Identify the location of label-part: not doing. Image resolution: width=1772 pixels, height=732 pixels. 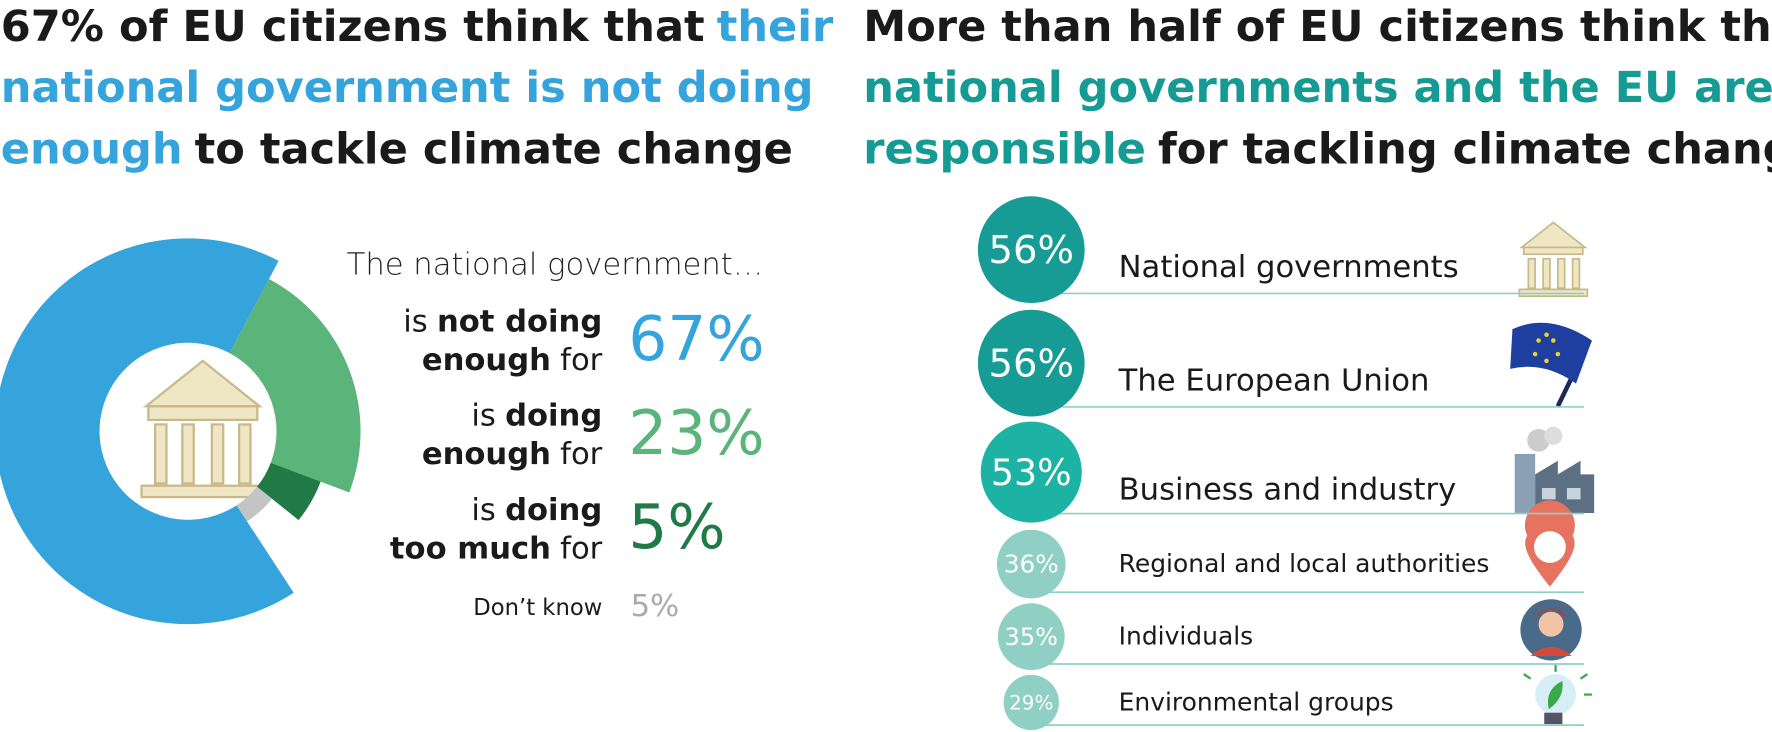
(519, 321).